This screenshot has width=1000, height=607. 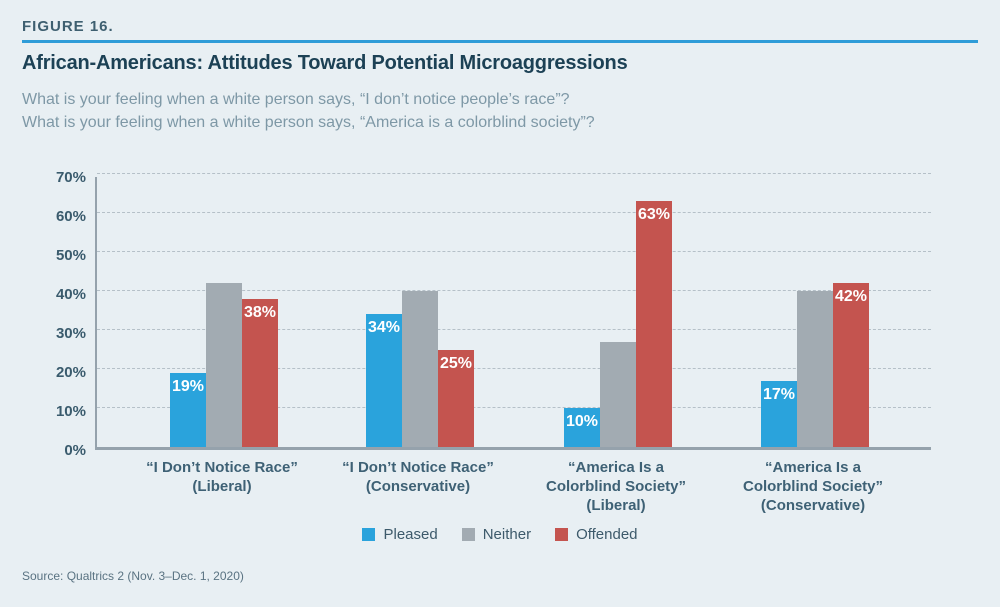 I want to click on gridline-70%, so click(x=514, y=173).